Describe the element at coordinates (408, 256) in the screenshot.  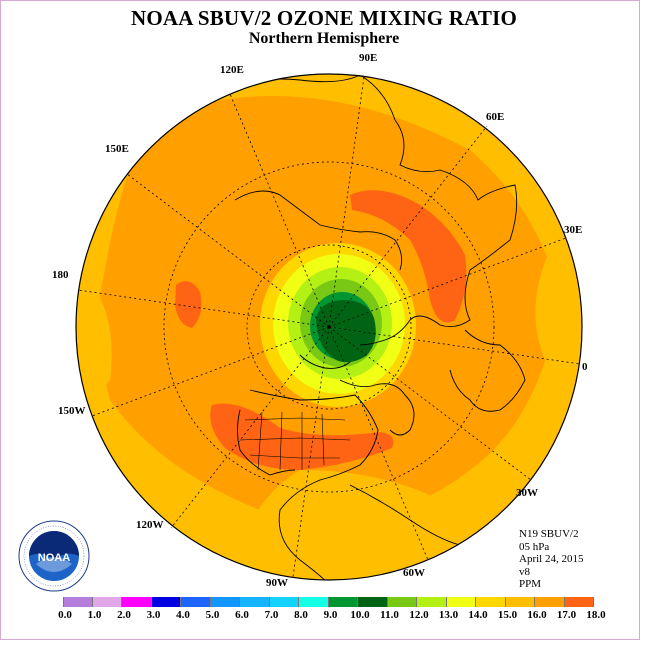
I see `contour-16-17-asia` at that location.